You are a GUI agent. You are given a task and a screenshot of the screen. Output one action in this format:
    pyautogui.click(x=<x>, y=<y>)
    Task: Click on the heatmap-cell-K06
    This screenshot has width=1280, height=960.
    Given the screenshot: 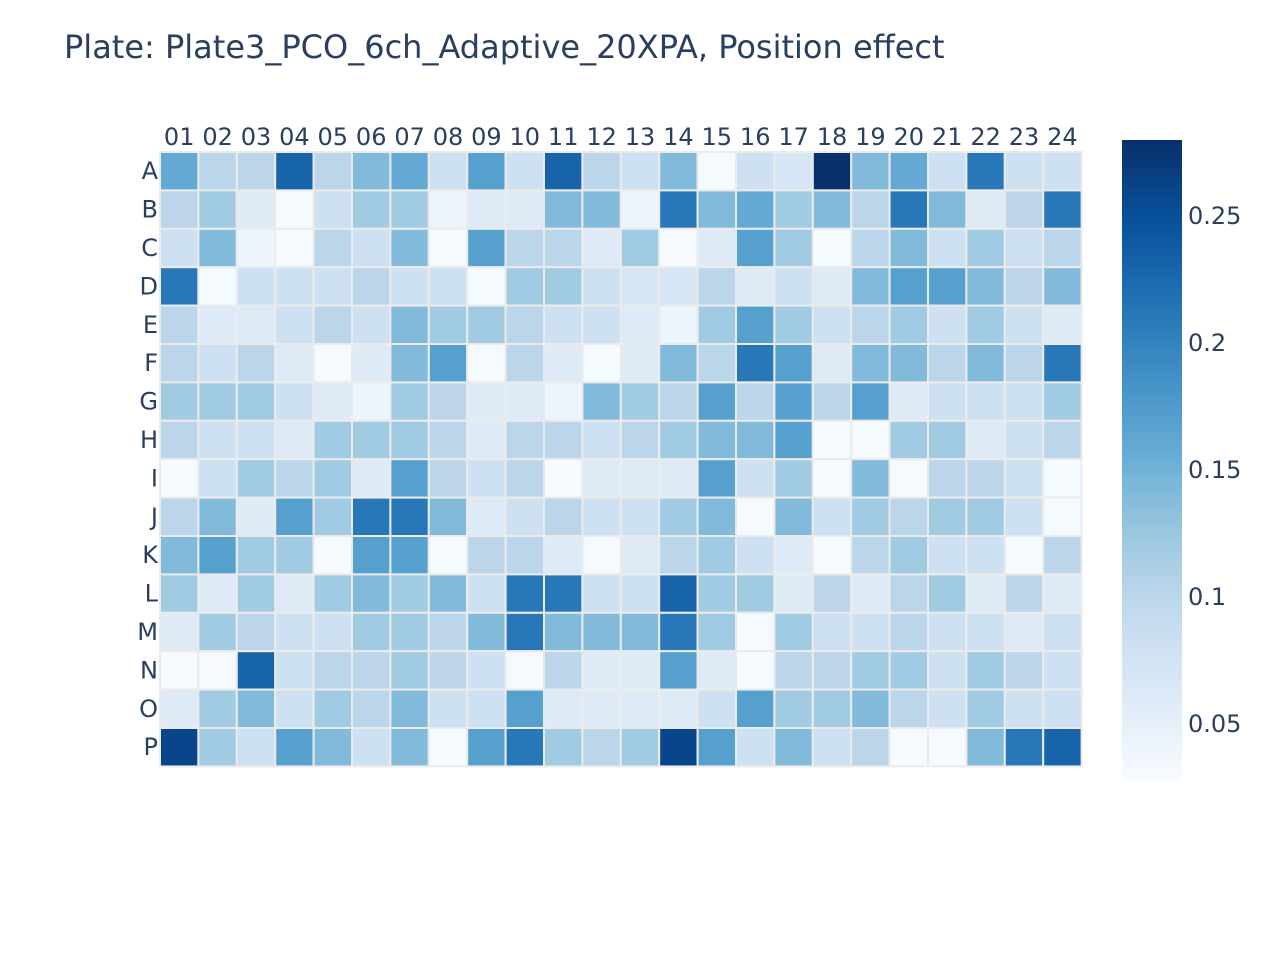 What is the action you would take?
    pyautogui.click(x=371, y=555)
    